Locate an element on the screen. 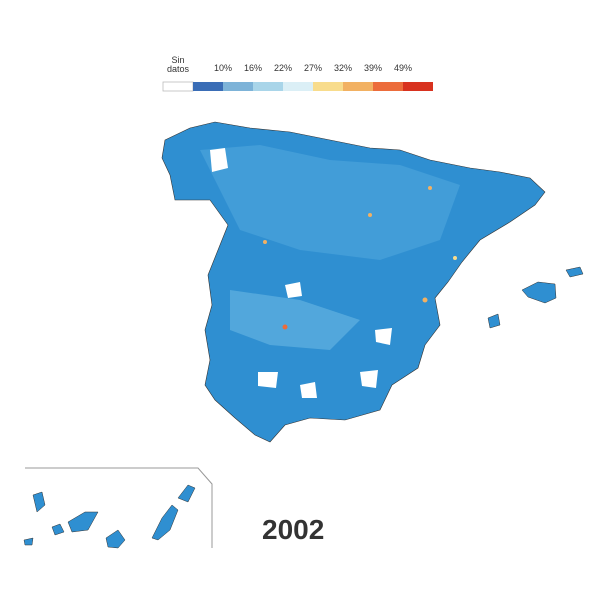 The height and width of the screenshot is (600, 600). legend-break-label: 49% is located at coordinates (403, 68).